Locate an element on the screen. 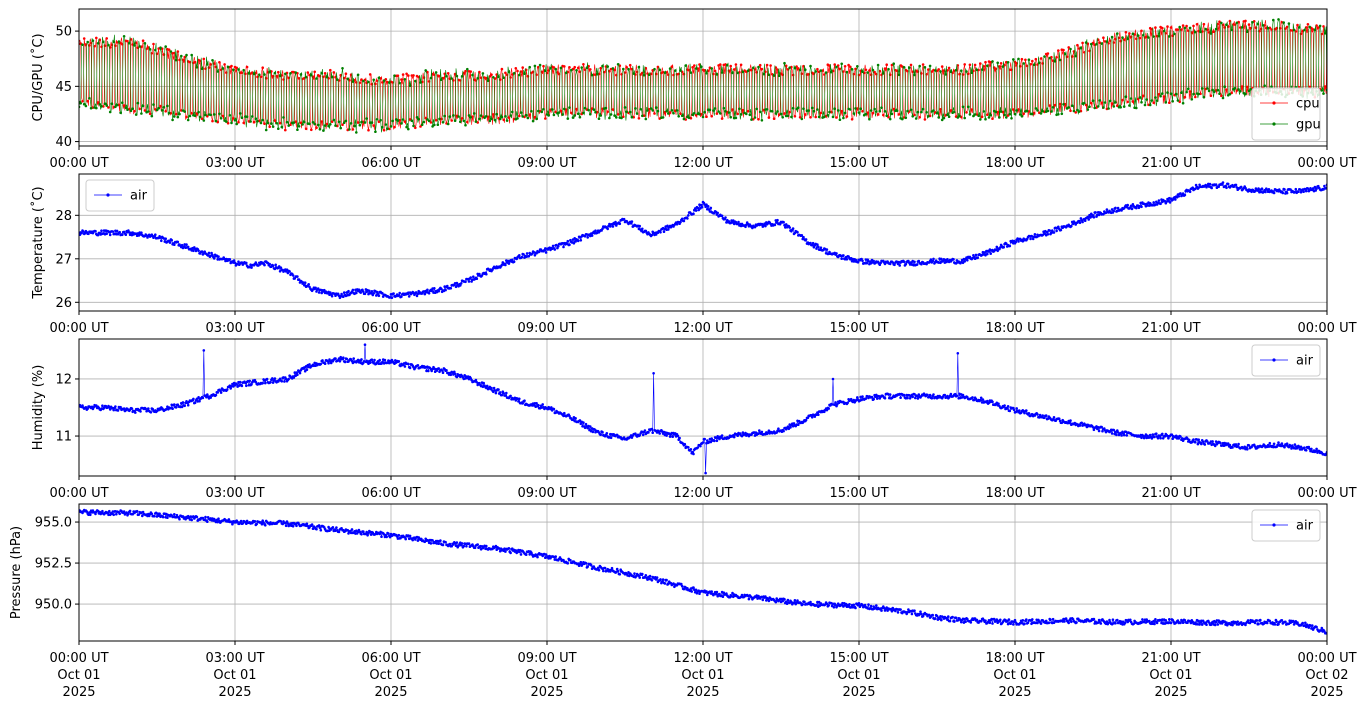  legend: air is located at coordinates (120, 195).